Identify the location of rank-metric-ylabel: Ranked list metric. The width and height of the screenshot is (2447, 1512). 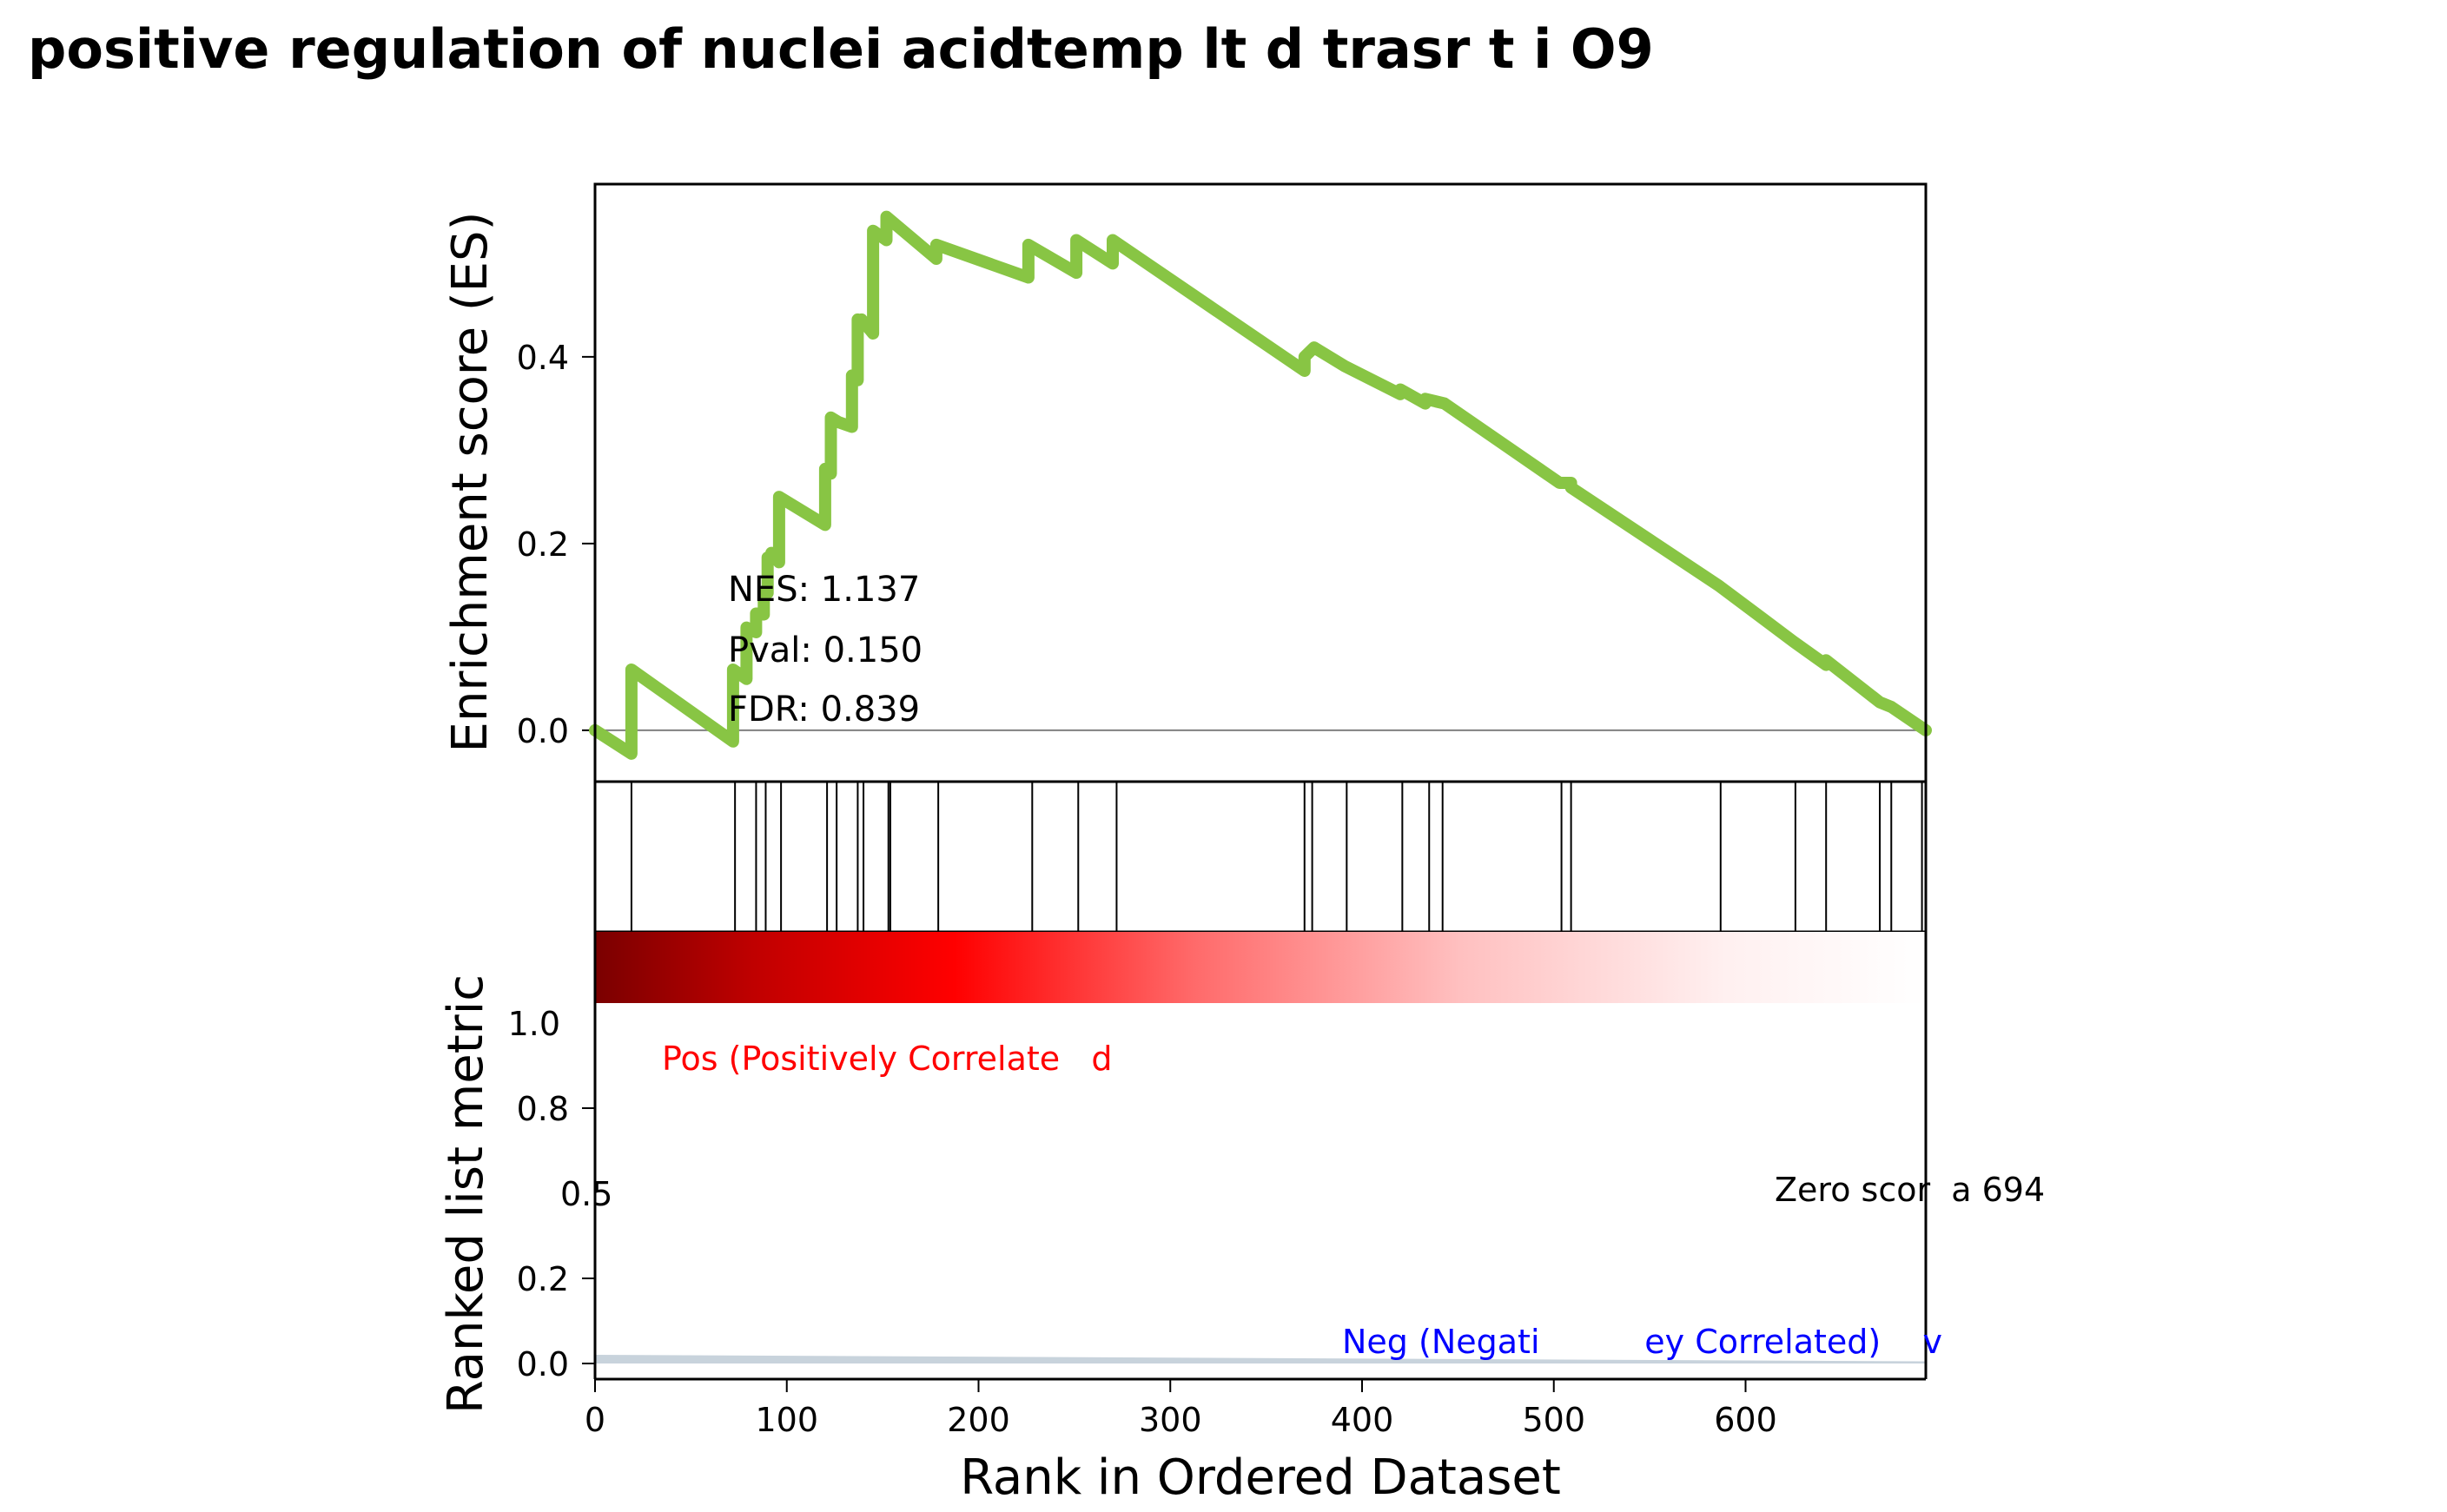
(466, 1194).